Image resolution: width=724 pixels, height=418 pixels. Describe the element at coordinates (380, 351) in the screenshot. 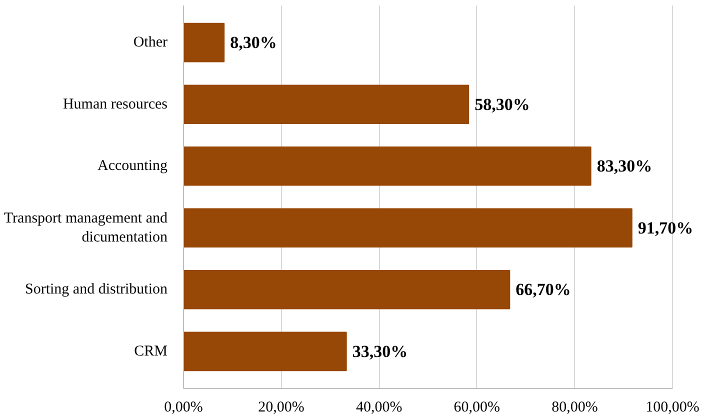

I see `data-label: 33,30%` at that location.